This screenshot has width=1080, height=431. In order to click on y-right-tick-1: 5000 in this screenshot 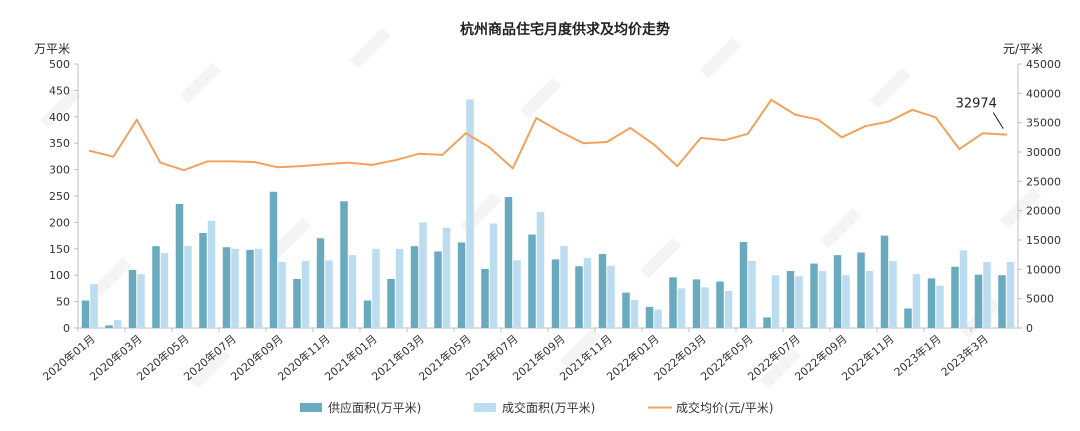, I will do `click(1040, 299)`.